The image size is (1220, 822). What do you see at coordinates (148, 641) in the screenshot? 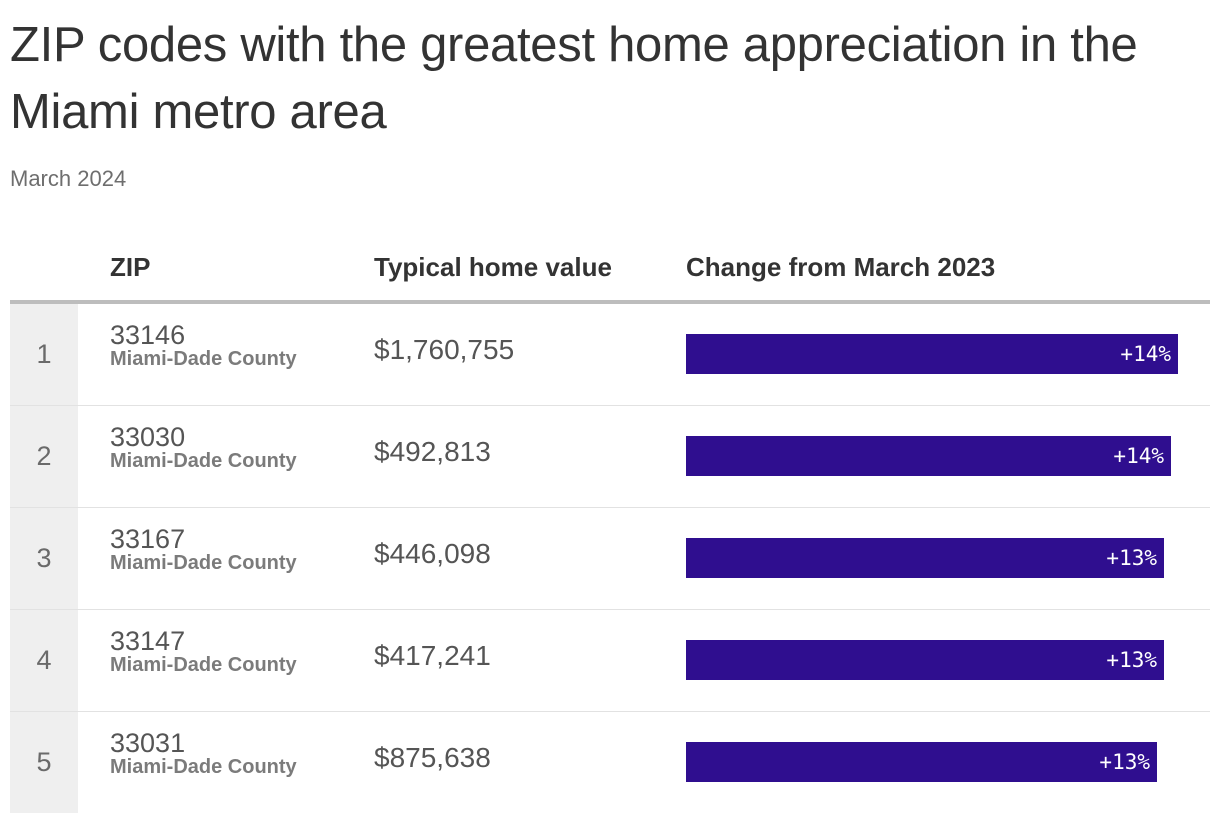
I see `zip-code: 33147` at bounding box center [148, 641].